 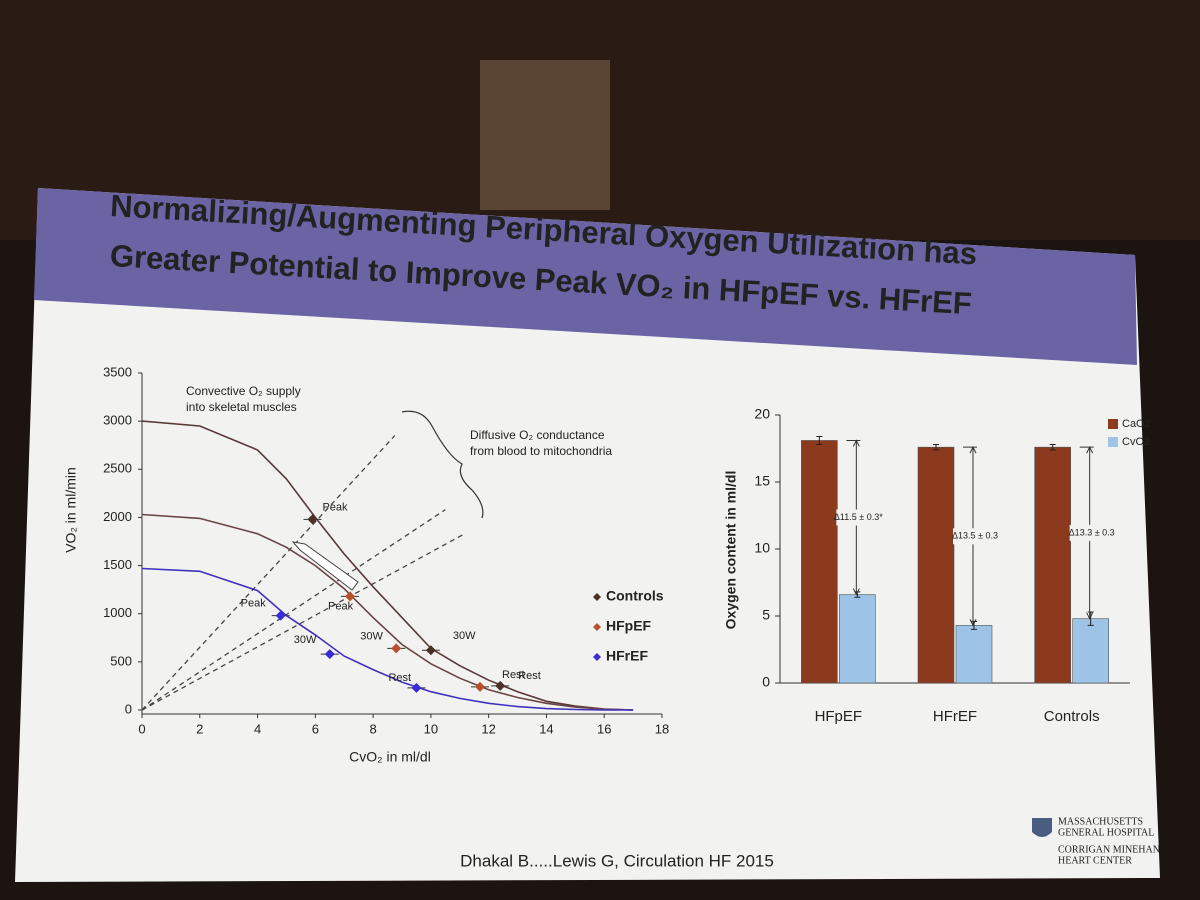 What do you see at coordinates (442, 464) in the screenshot?
I see `brace` at bounding box center [442, 464].